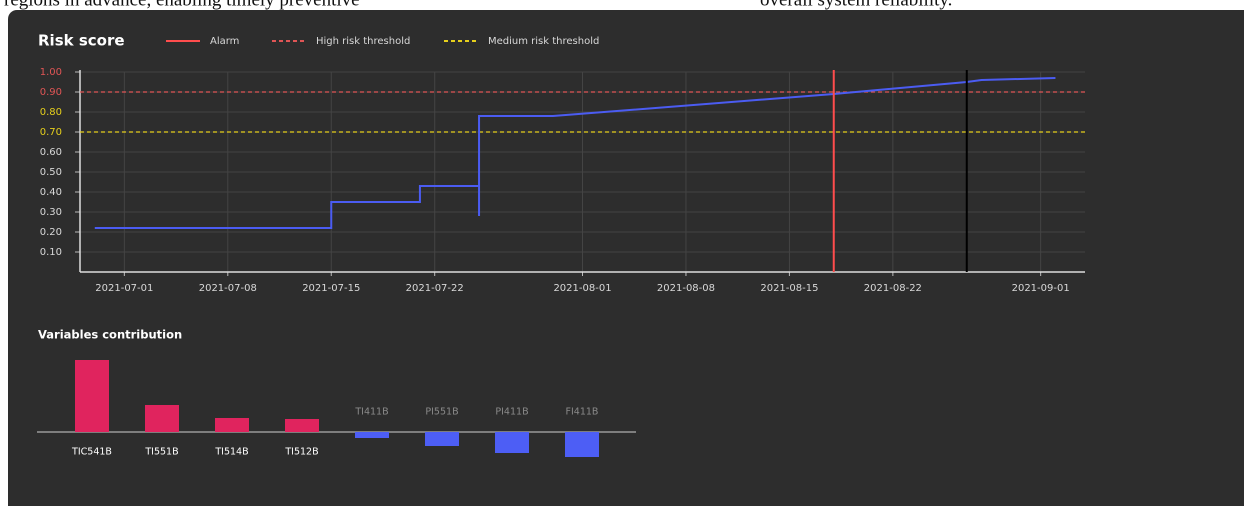  Describe the element at coordinates (51, 232) in the screenshot. I see `y-tick-label: 0.20` at that location.